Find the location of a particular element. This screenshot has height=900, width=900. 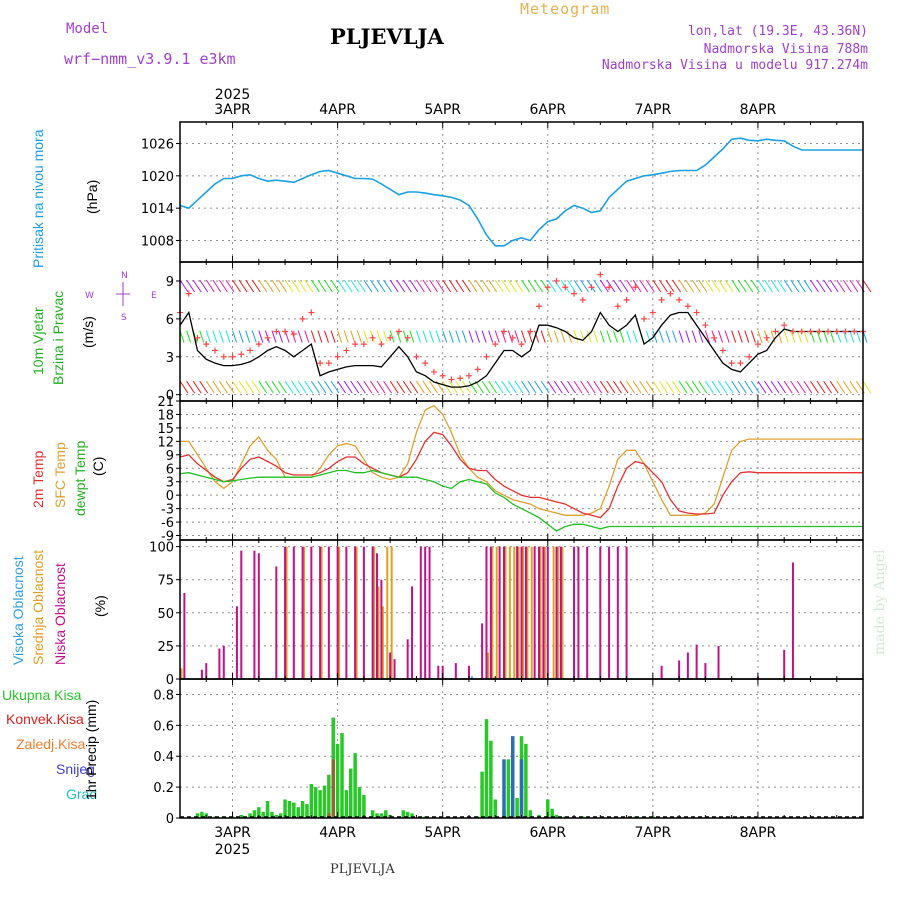

wind-tick-label: 0 is located at coordinates (170, 396).